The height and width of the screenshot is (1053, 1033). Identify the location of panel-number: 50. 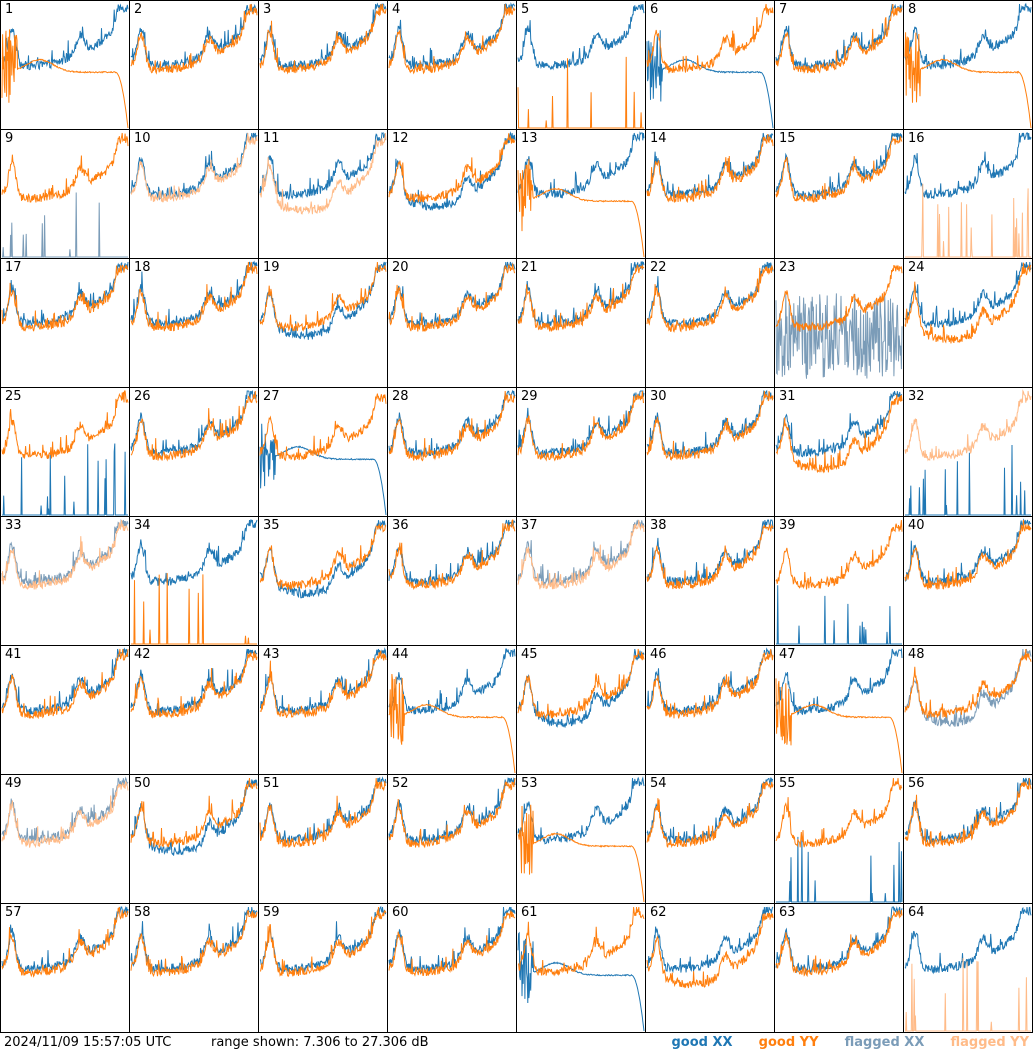
(142, 783).